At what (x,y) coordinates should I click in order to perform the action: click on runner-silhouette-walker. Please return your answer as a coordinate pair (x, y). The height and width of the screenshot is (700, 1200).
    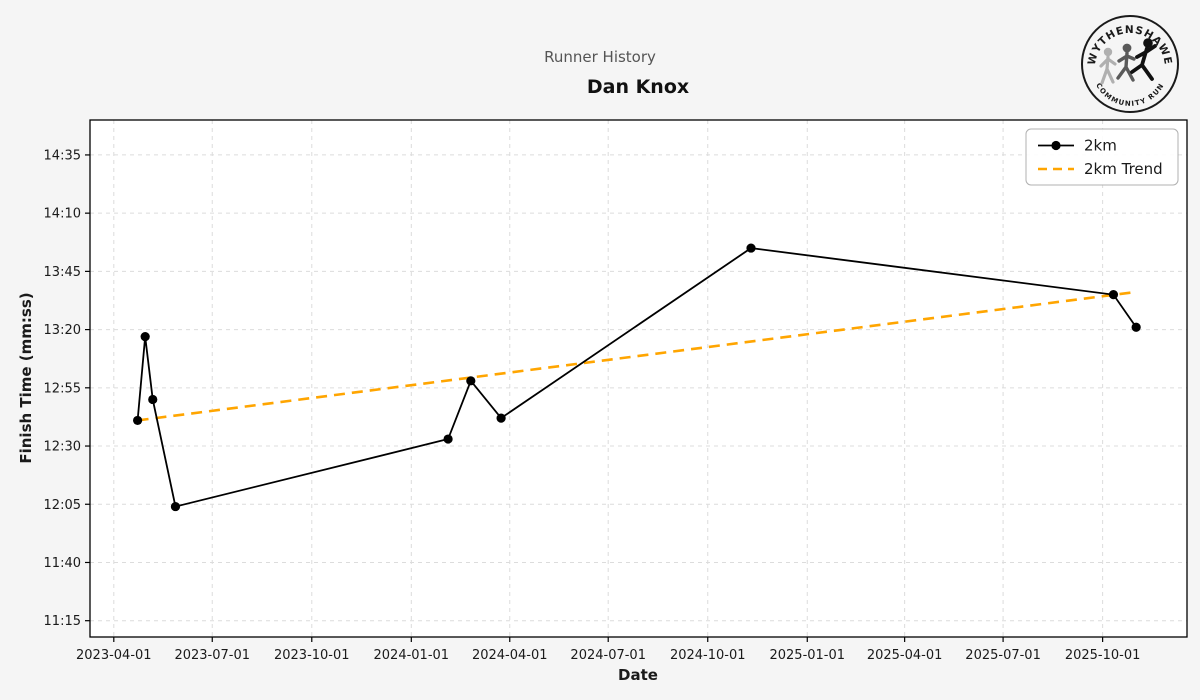
    Looking at the image, I should click on (1108, 66).